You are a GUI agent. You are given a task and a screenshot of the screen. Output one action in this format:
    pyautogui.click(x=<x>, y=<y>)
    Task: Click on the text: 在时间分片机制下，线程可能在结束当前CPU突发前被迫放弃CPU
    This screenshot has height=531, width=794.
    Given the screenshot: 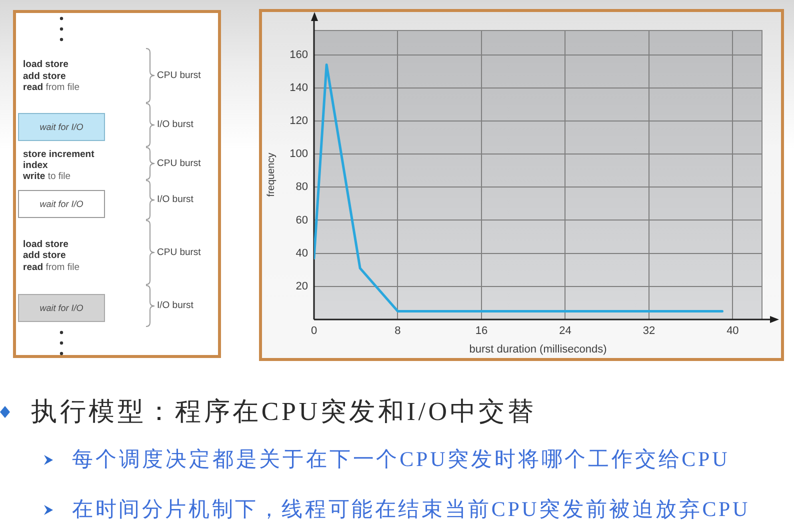 What is the action you would take?
    pyautogui.click(x=411, y=509)
    